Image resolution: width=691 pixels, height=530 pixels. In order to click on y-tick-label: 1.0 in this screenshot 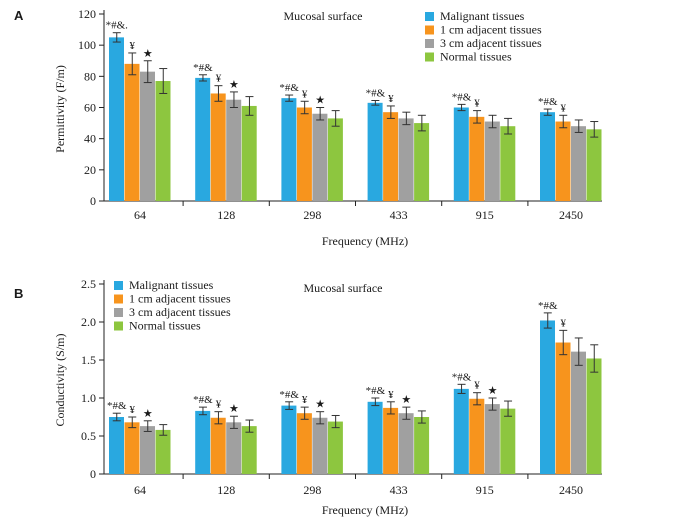, I will do `click(88, 398)`.